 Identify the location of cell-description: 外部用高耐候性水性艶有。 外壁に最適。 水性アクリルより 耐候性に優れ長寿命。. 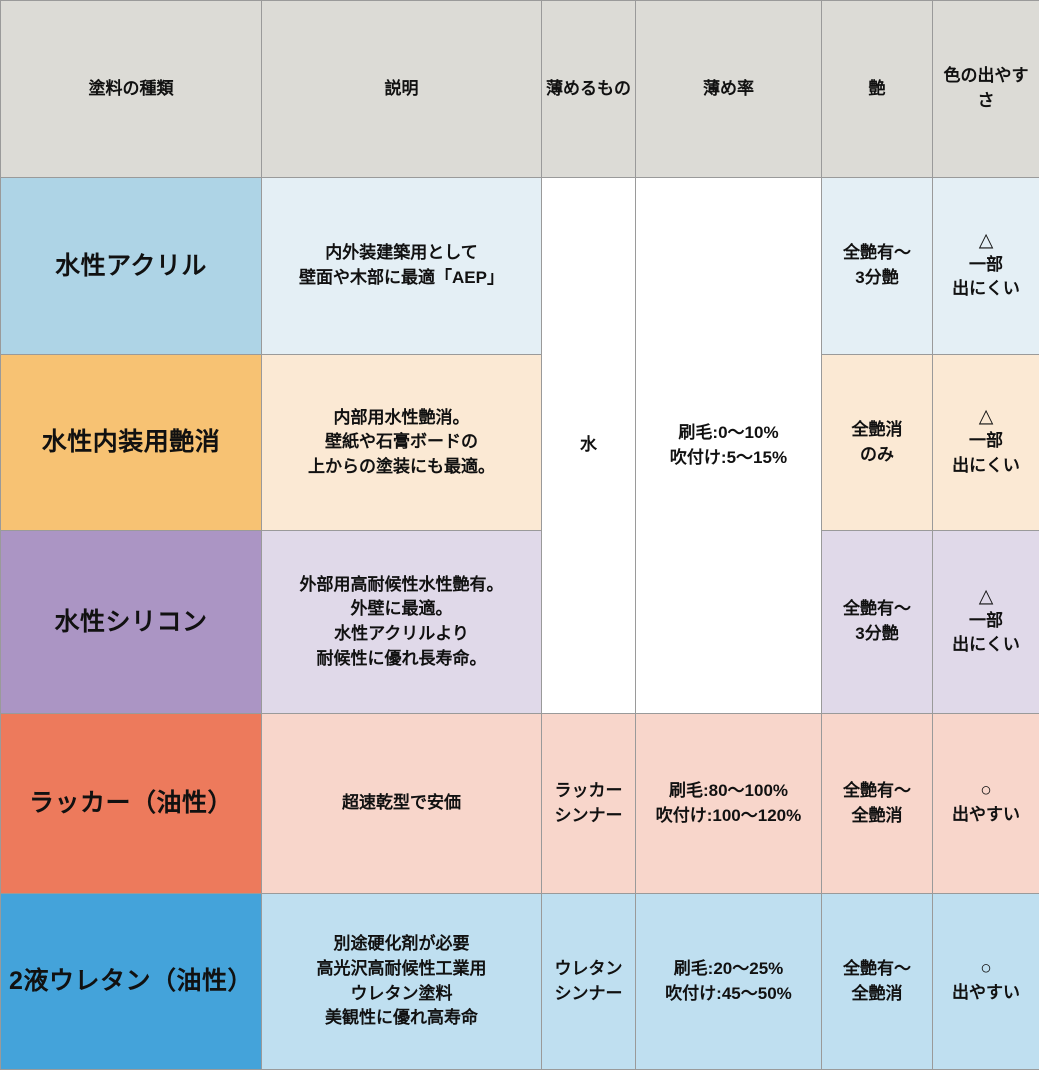
(402, 622).